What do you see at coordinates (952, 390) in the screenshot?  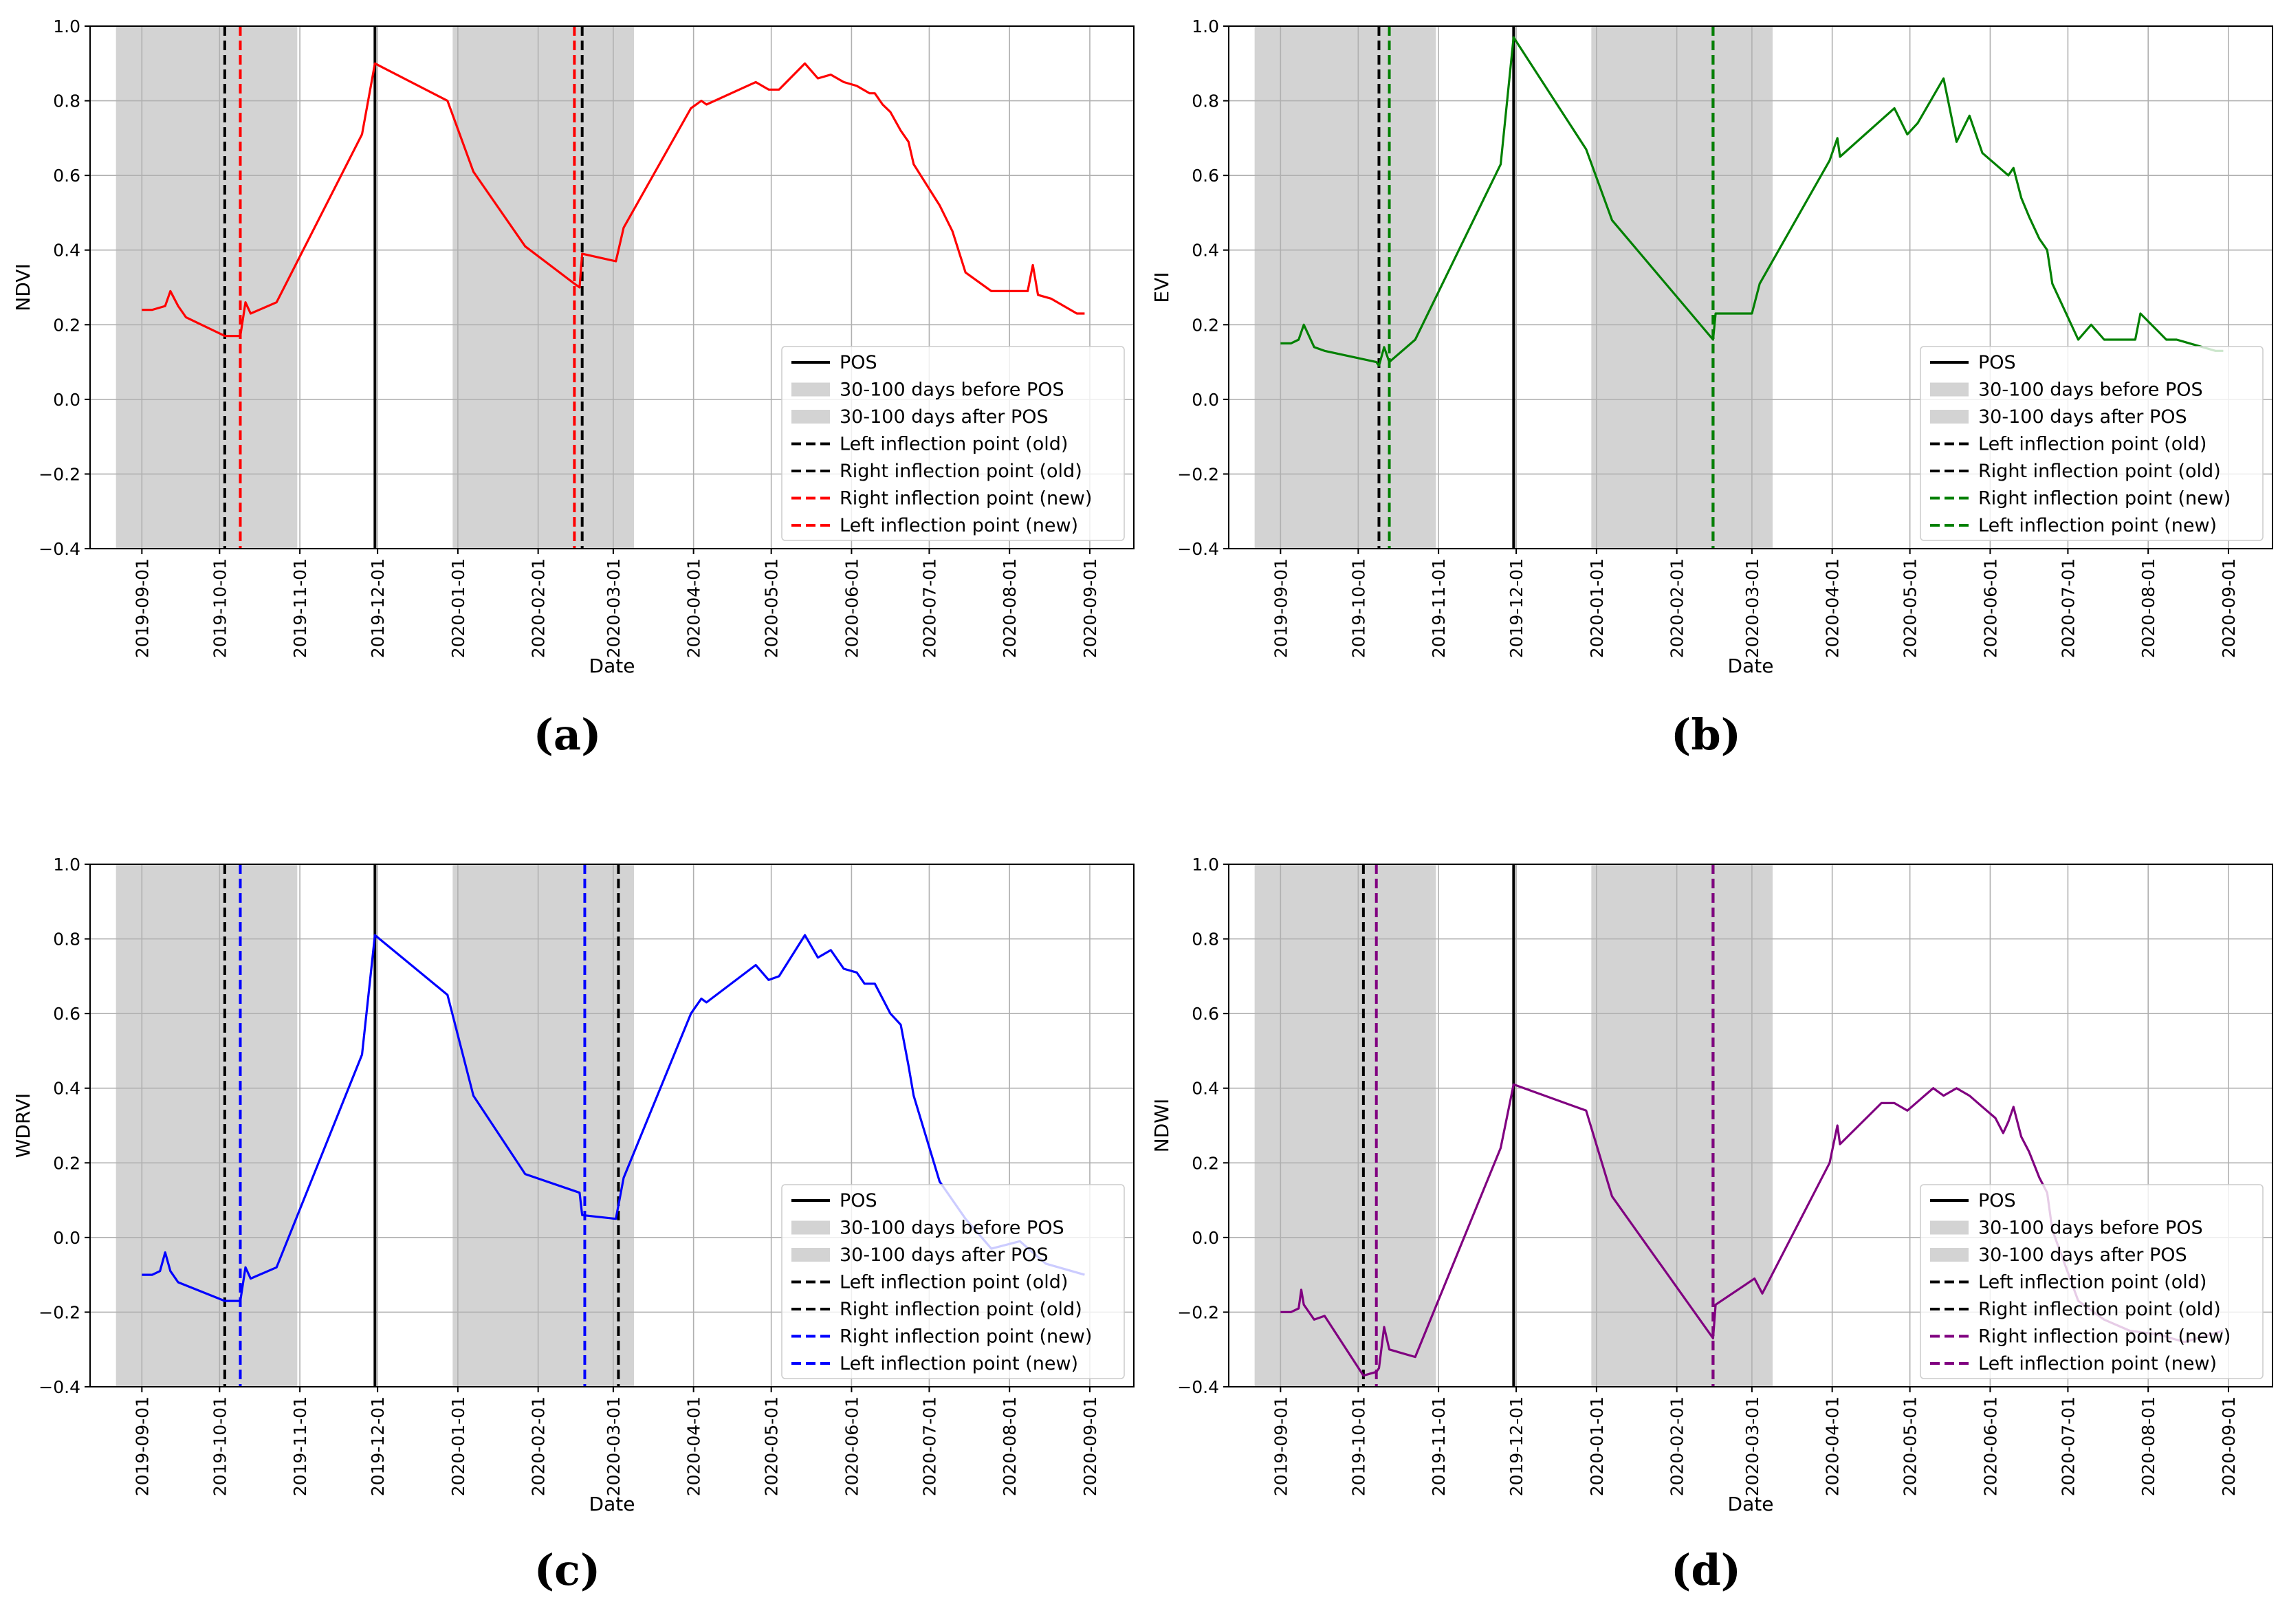 I see `legend-label-before: 30-100 days before POS` at bounding box center [952, 390].